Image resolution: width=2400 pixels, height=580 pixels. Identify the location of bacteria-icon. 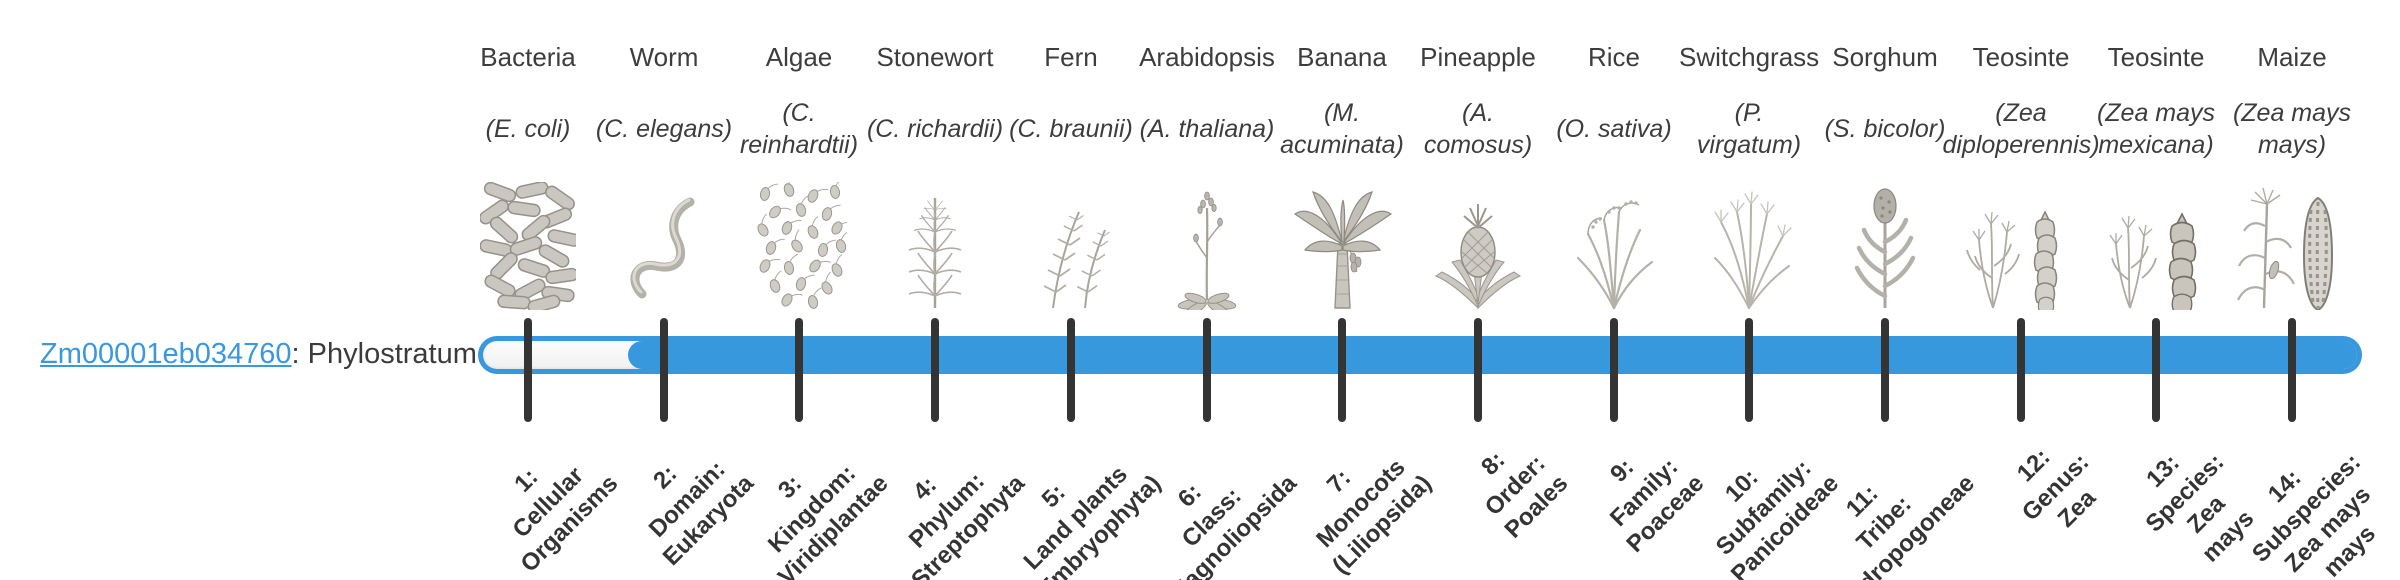
(528, 242).